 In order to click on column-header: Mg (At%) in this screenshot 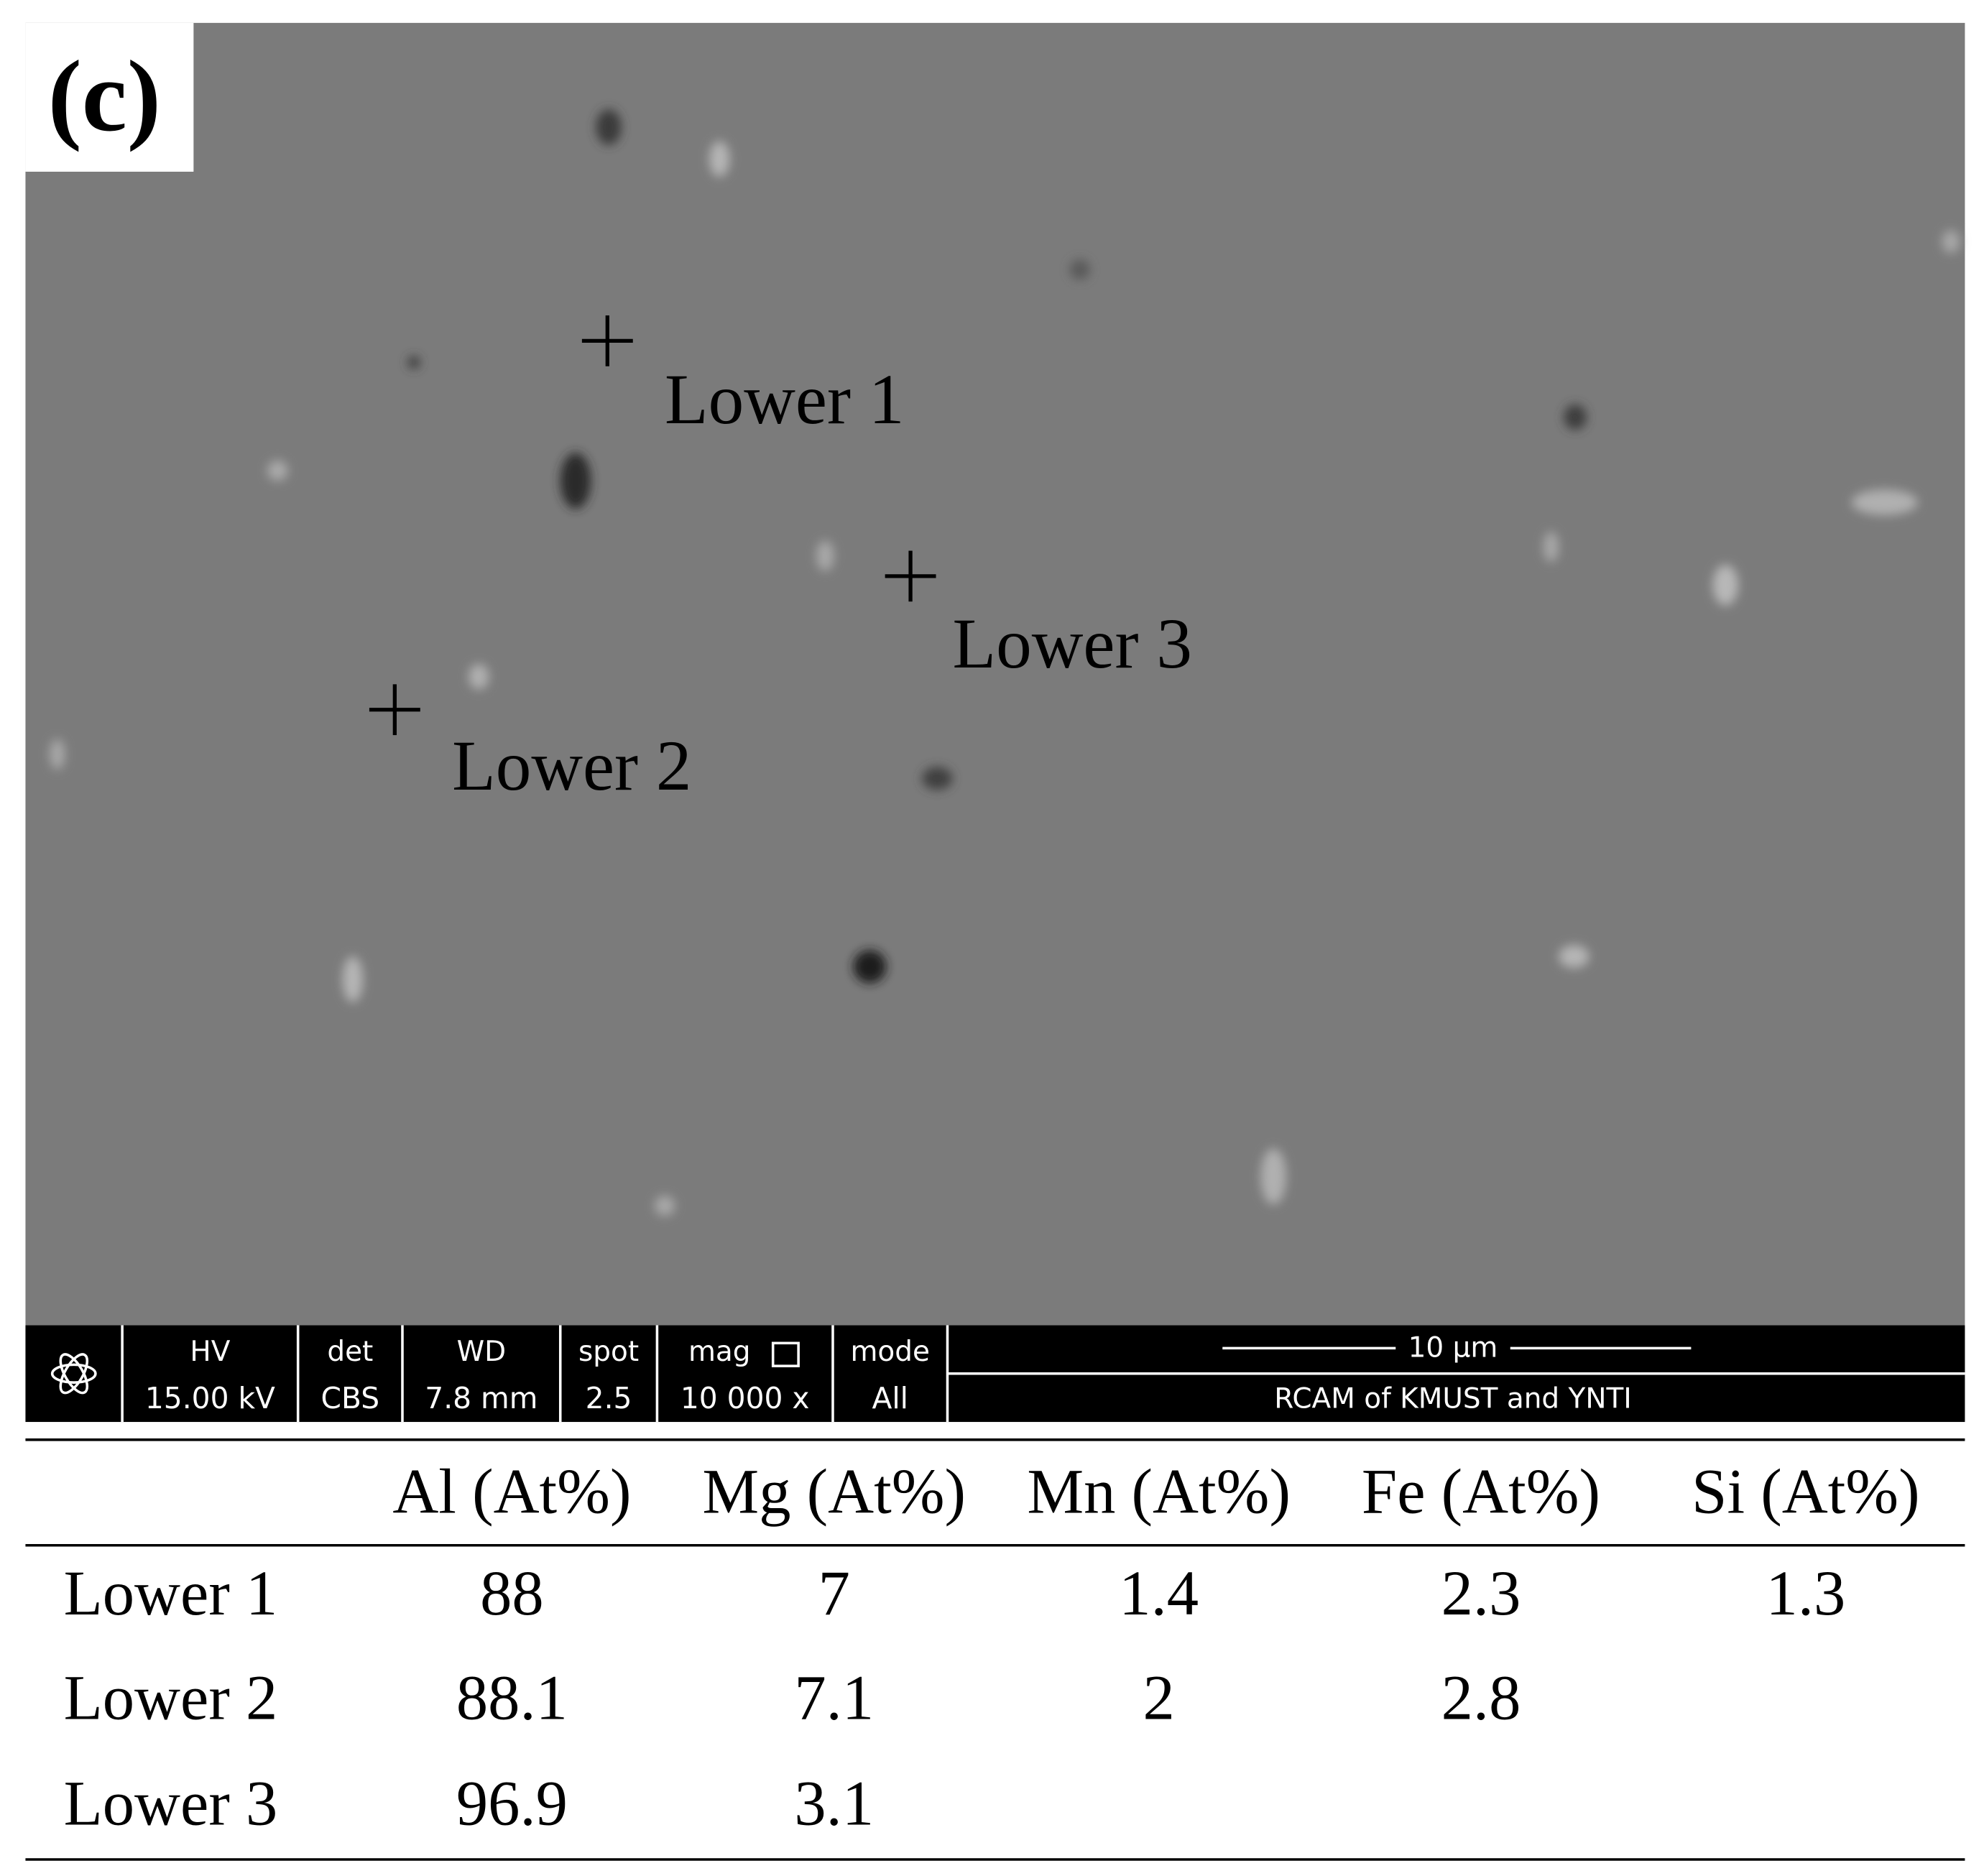, I will do `click(834, 1493)`.